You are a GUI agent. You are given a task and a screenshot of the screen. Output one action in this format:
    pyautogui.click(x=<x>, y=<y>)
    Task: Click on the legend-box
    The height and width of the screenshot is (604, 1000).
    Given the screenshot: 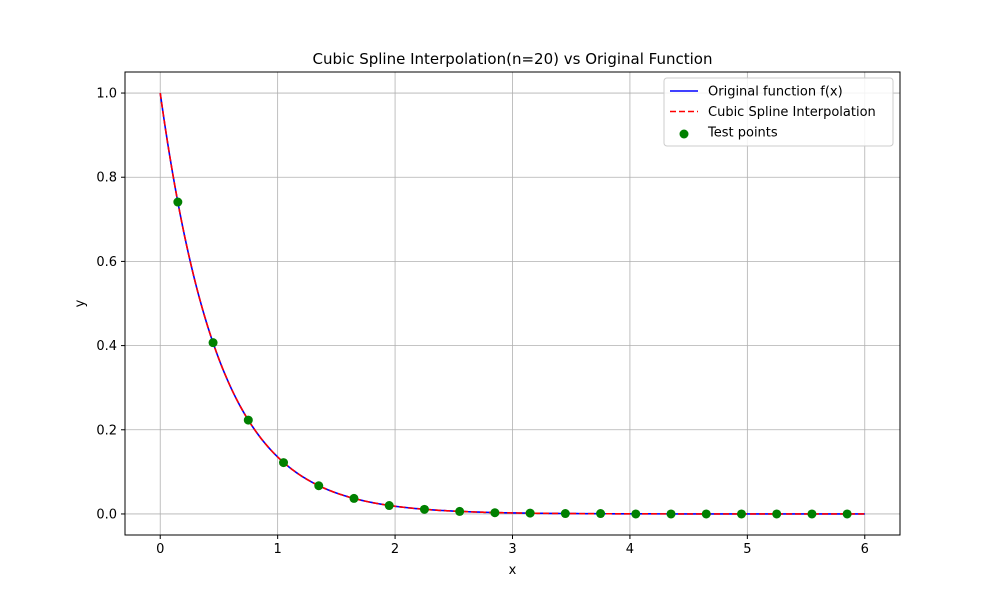 What is the action you would take?
    pyautogui.click(x=778, y=112)
    